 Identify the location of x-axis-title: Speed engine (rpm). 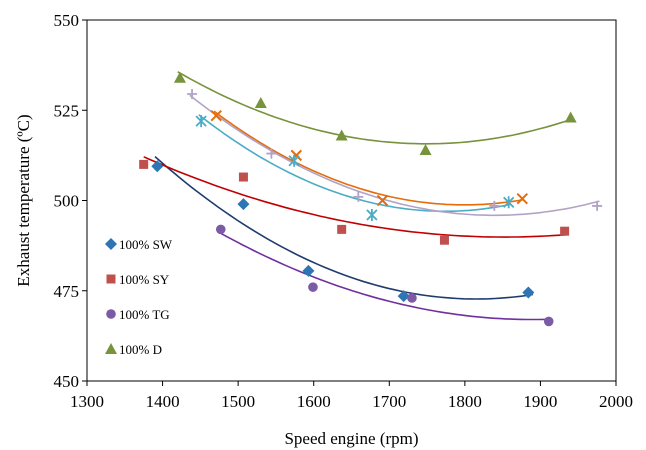
(351, 438).